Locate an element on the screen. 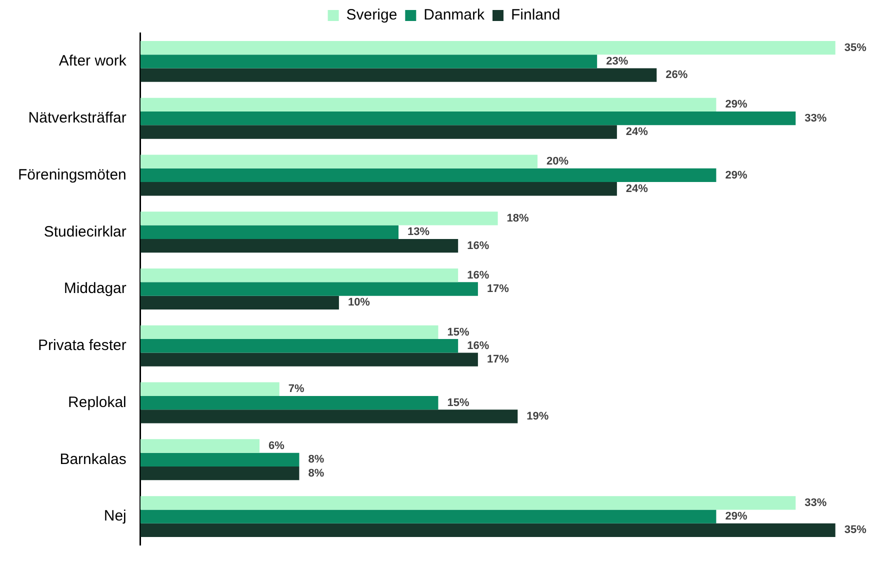 The width and height of the screenshot is (892, 568). data-label: 26% is located at coordinates (677, 75).